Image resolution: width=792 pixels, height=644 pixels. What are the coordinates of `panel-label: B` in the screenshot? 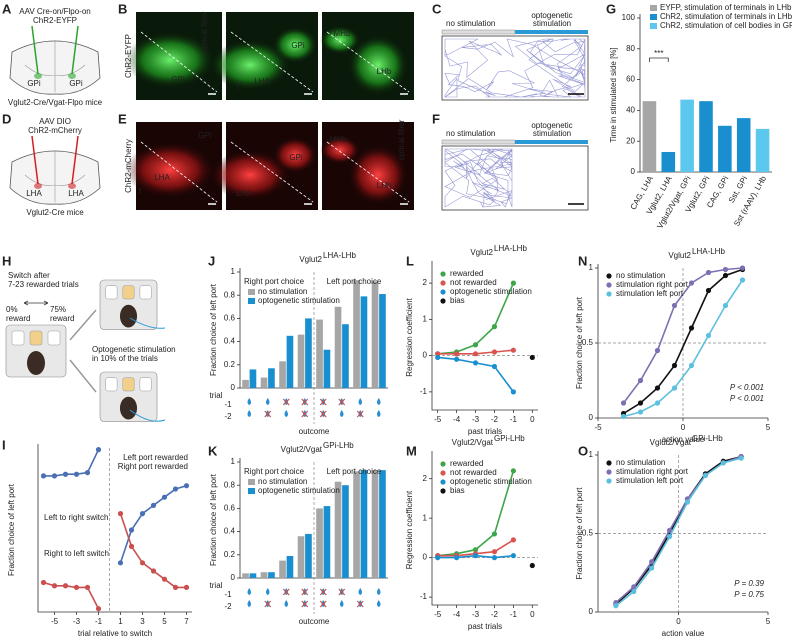 It's located at (122, 8).